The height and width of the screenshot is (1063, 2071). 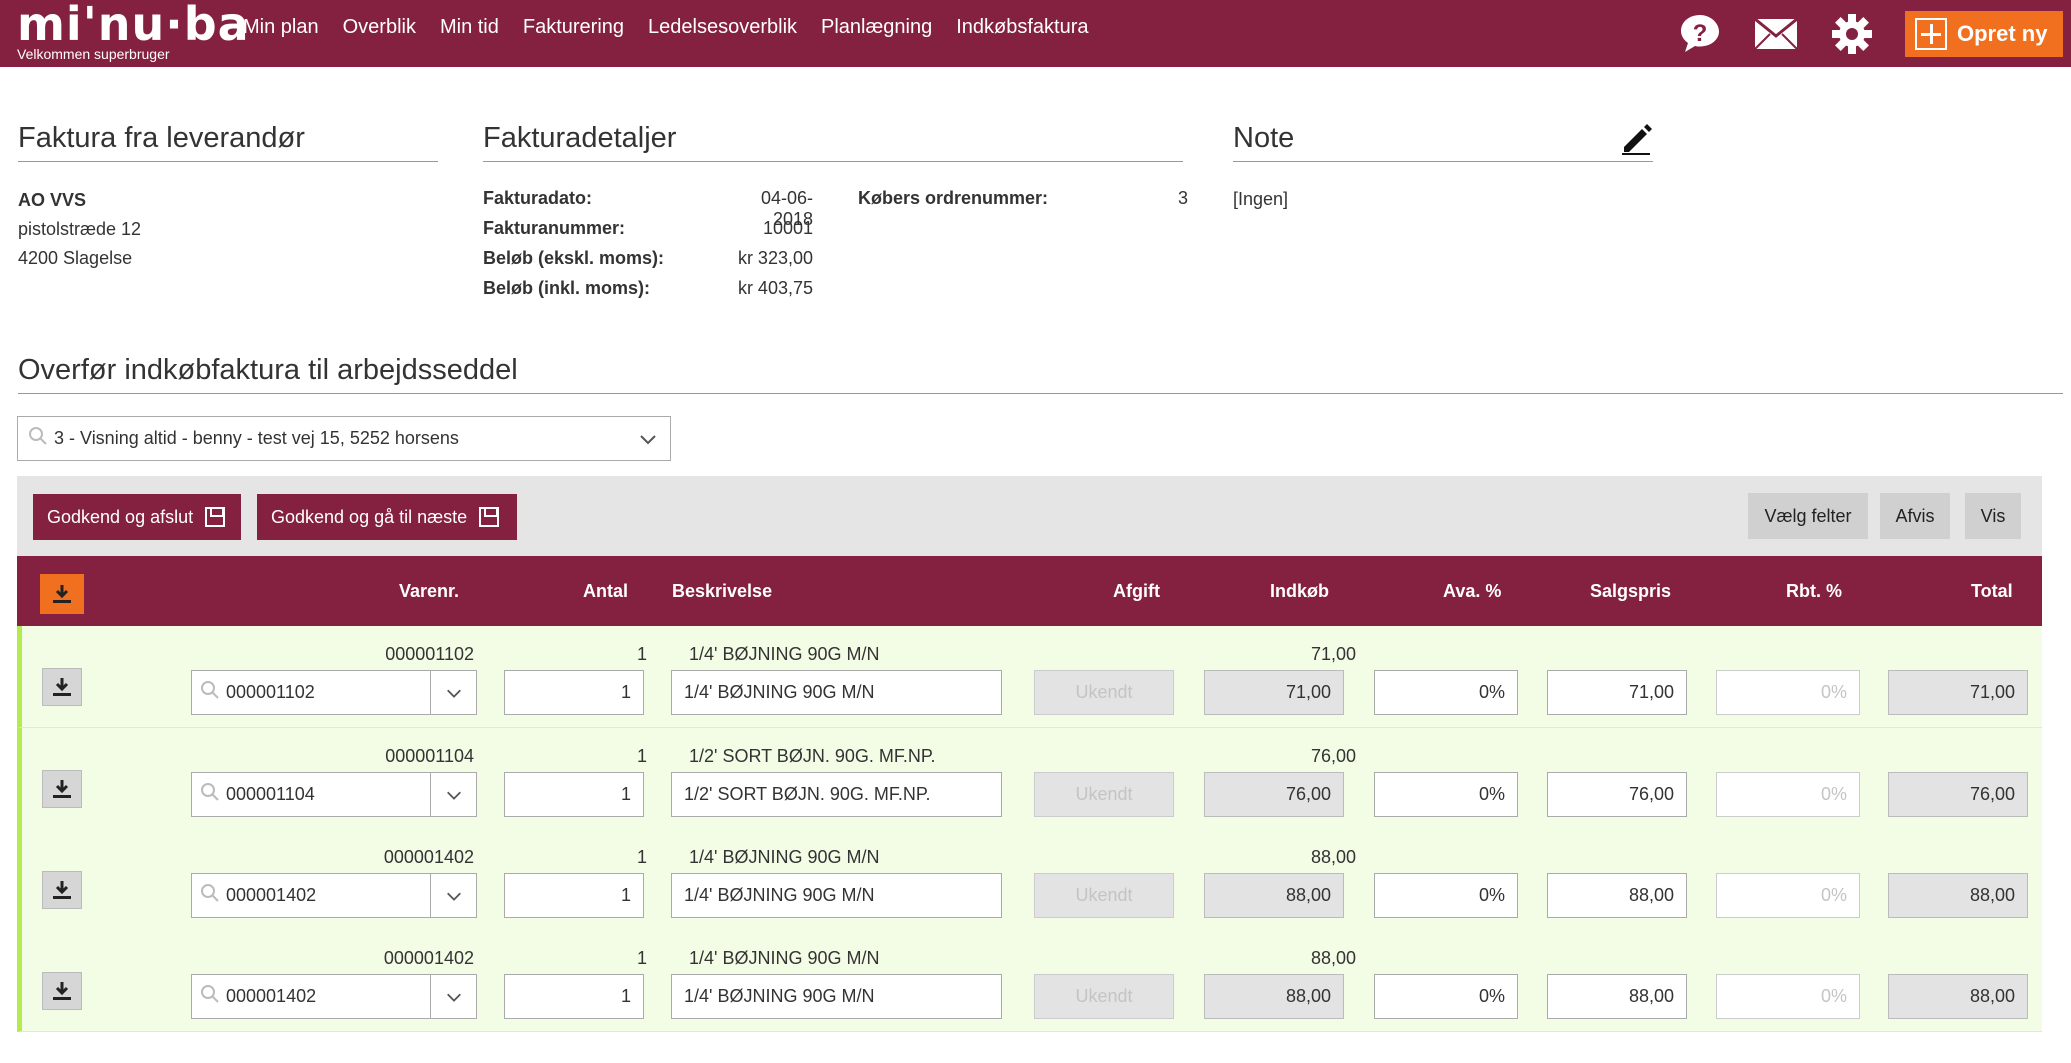 What do you see at coordinates (281, 27) in the screenshot?
I see `nav-min-plan: Min plan` at bounding box center [281, 27].